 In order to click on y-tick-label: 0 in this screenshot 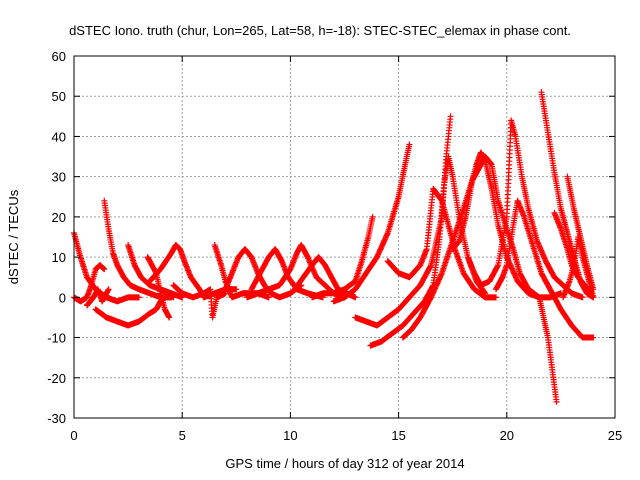, I will do `click(62, 297)`.